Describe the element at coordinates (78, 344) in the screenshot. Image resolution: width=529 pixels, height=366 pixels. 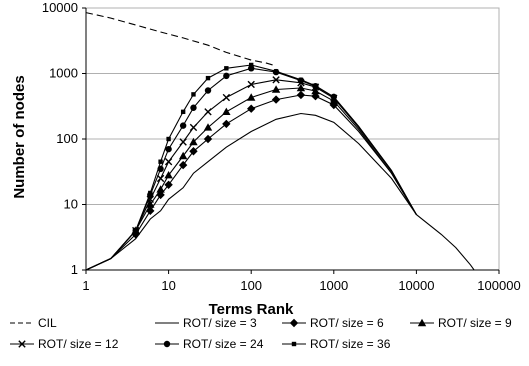
I see `legend-label: ROT/ size = 12` at that location.